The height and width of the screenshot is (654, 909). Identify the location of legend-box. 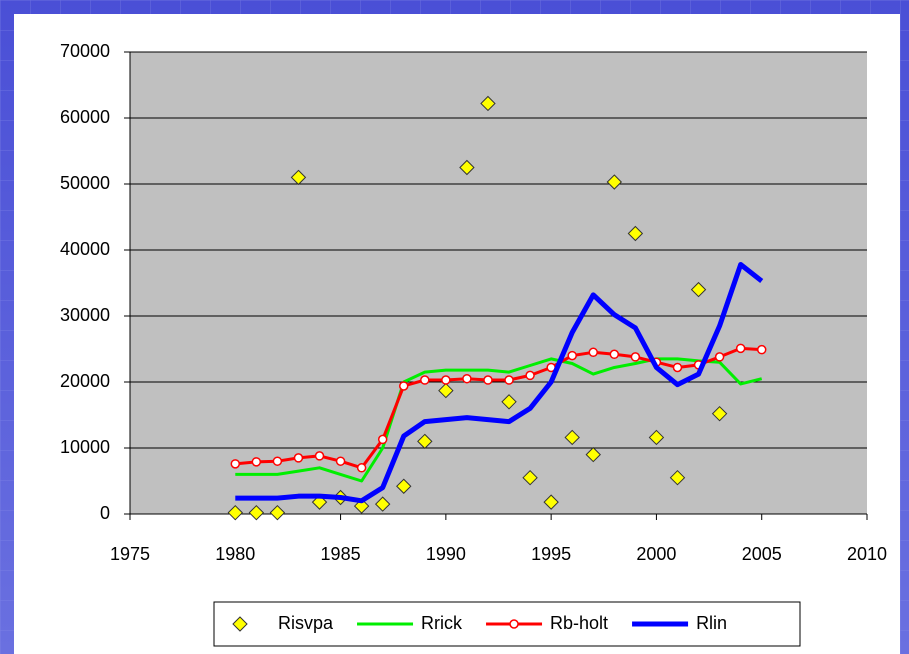
(507, 624).